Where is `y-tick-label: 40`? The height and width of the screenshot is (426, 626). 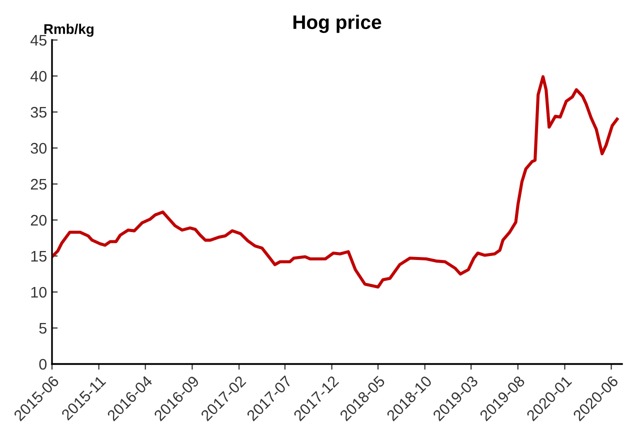
y-tick-label: 40 is located at coordinates (38, 76).